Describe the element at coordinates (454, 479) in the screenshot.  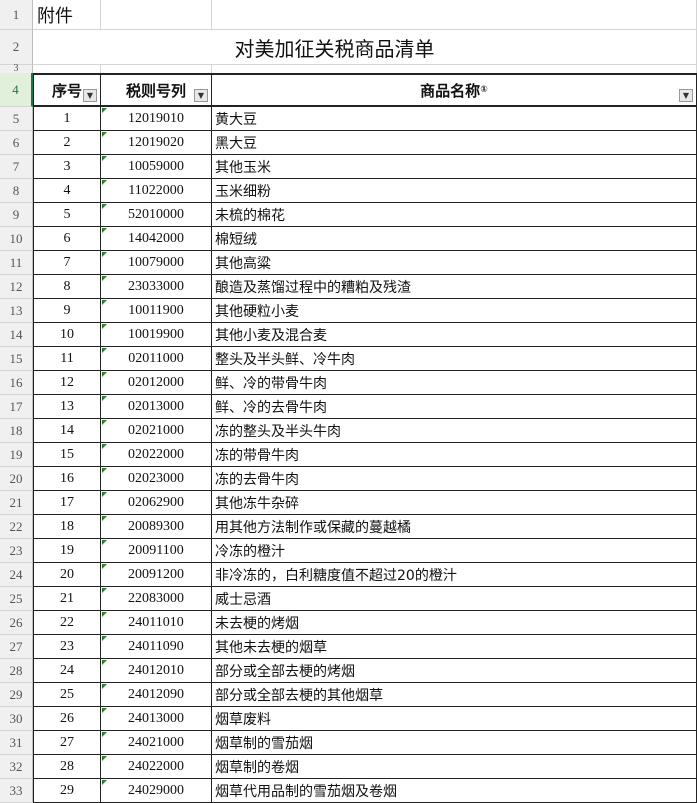
I see `cell-name: 冻的去骨牛肉` at that location.